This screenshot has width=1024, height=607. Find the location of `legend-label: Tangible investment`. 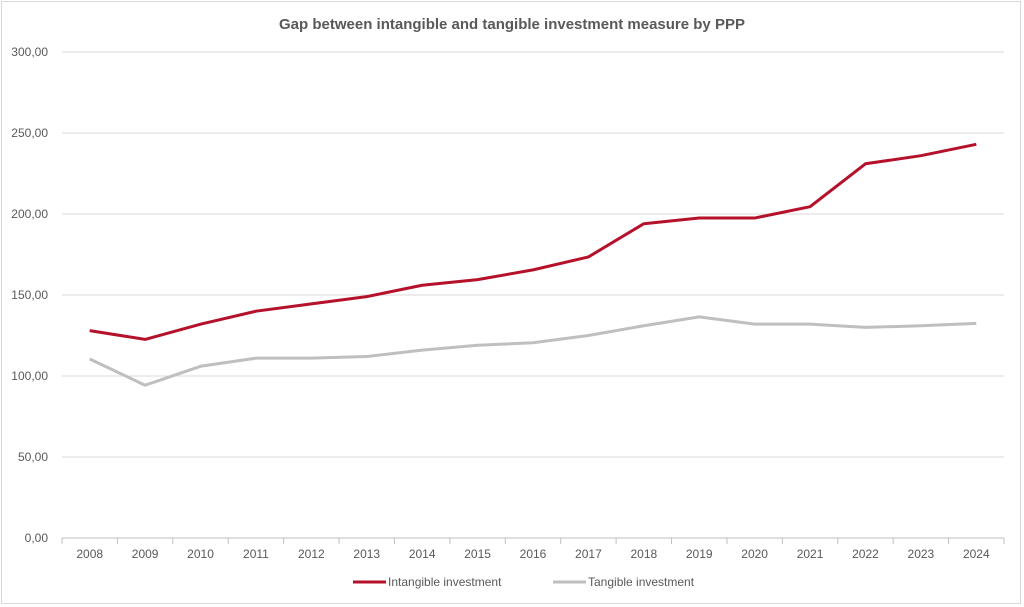

legend-label: Tangible investment is located at coordinates (641, 582).